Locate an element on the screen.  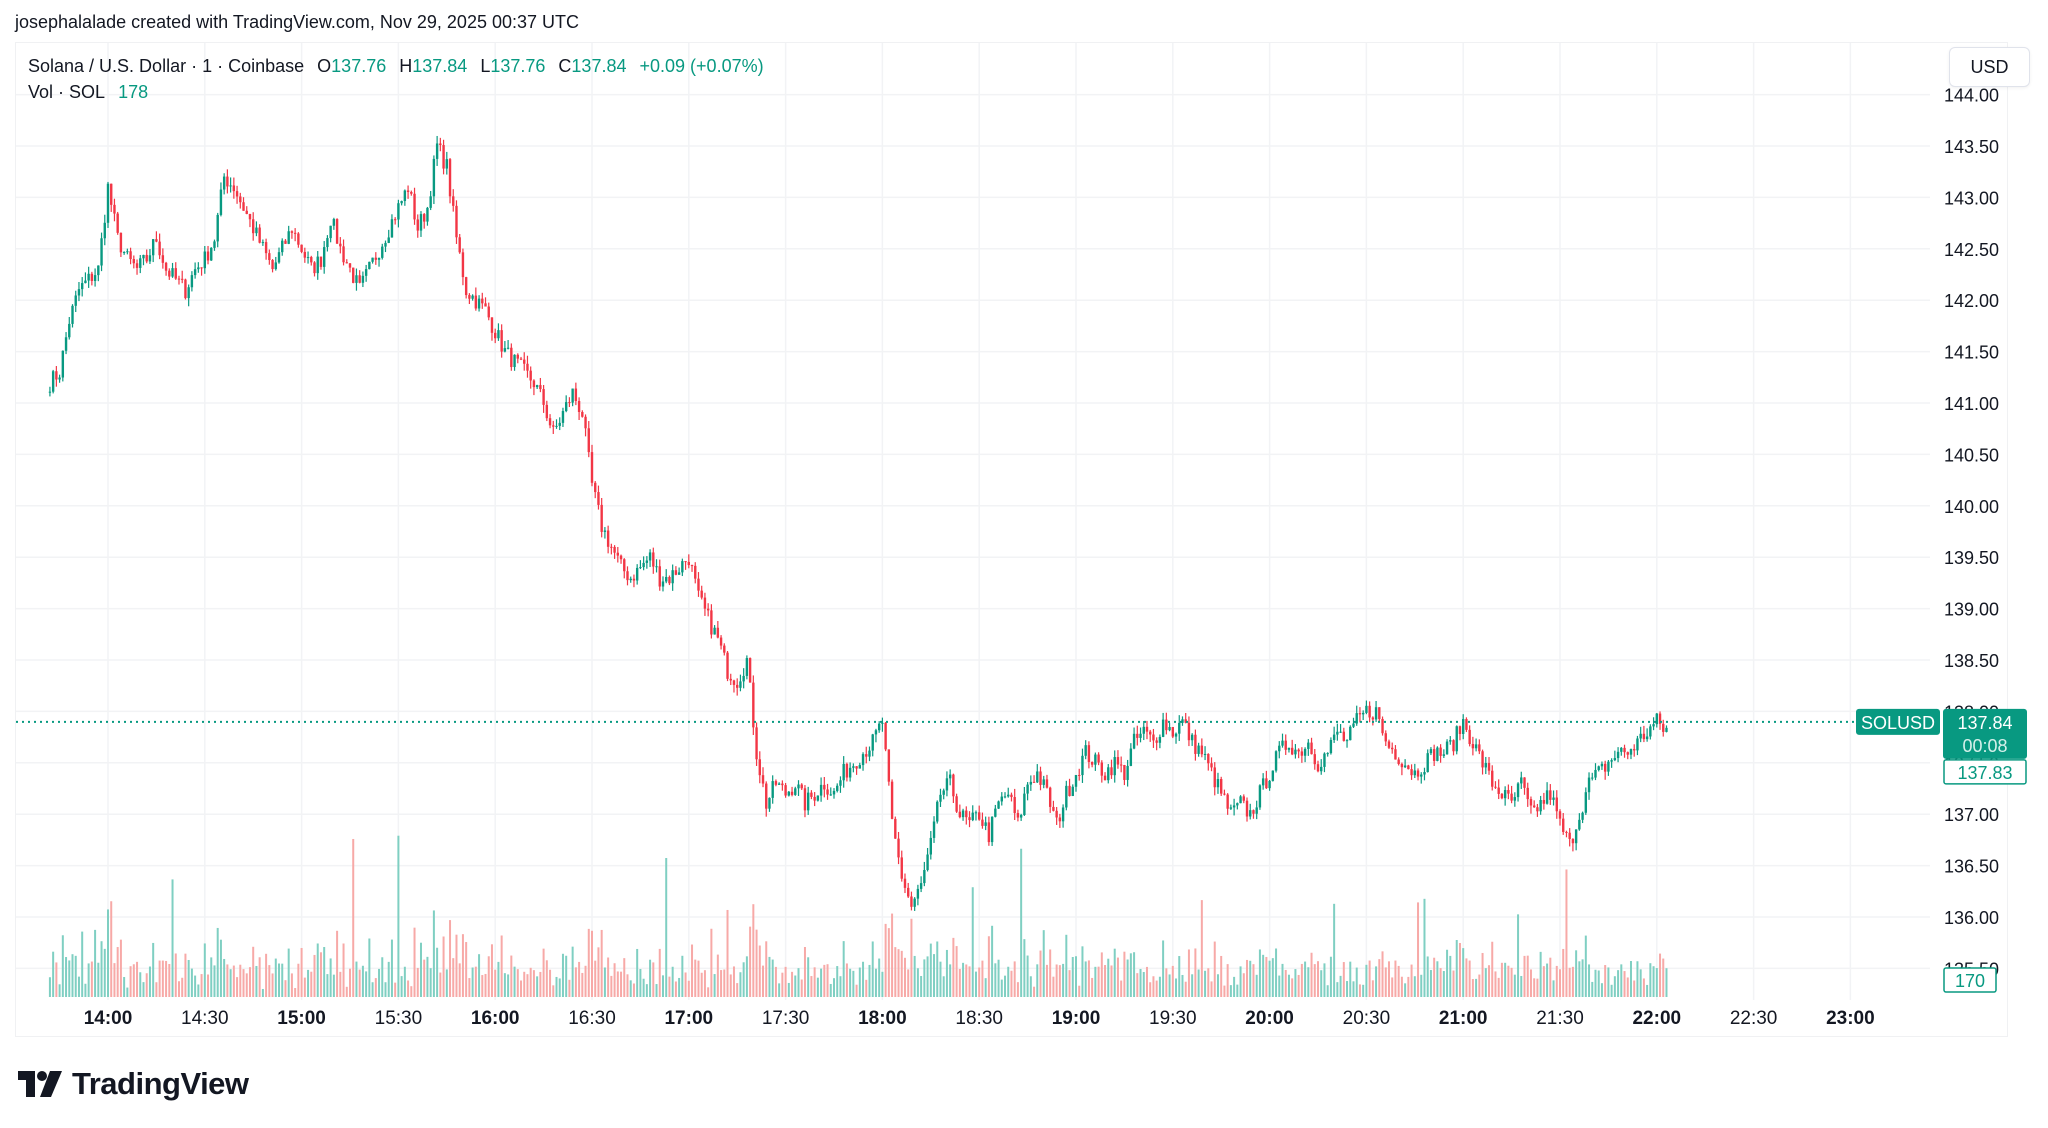
time-axis-label: 21:30 is located at coordinates (1560, 1018).